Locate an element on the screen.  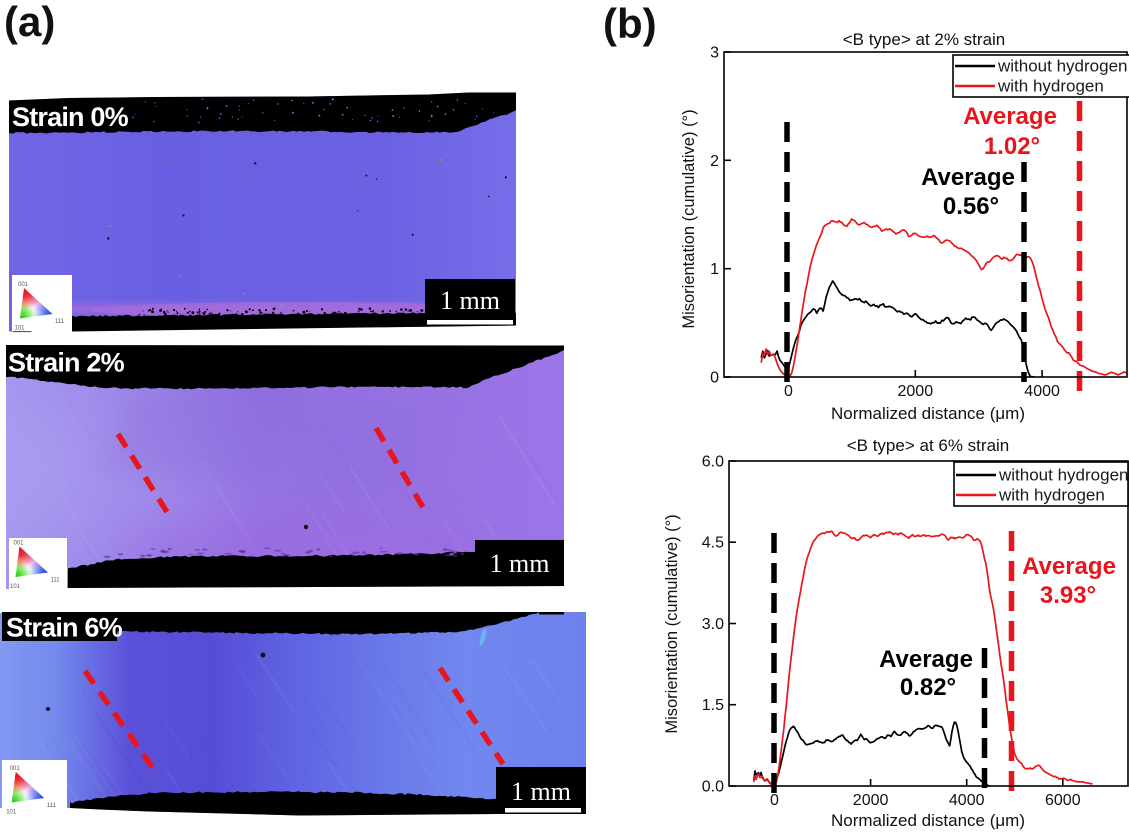
svg-text: 3.0 is located at coordinates (713, 624).